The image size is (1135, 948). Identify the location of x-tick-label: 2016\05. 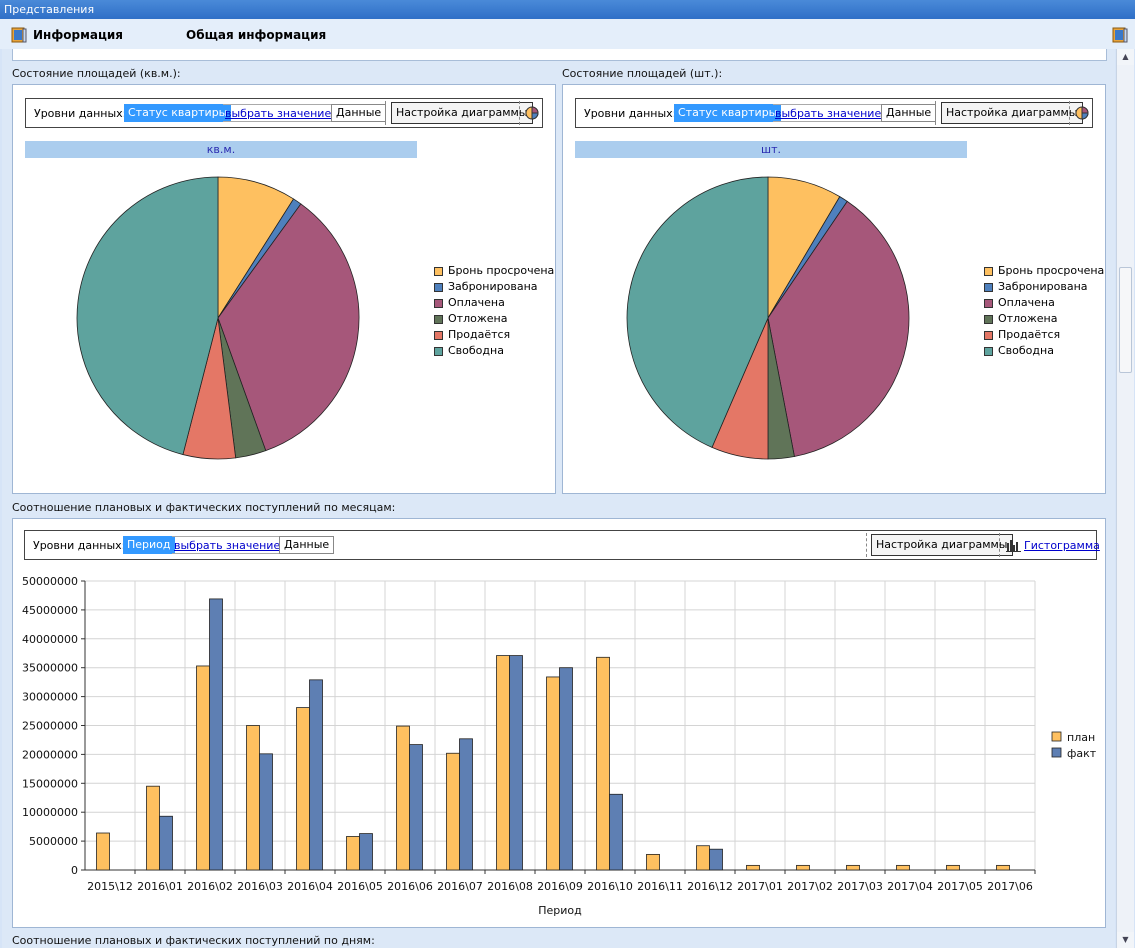
(360, 886).